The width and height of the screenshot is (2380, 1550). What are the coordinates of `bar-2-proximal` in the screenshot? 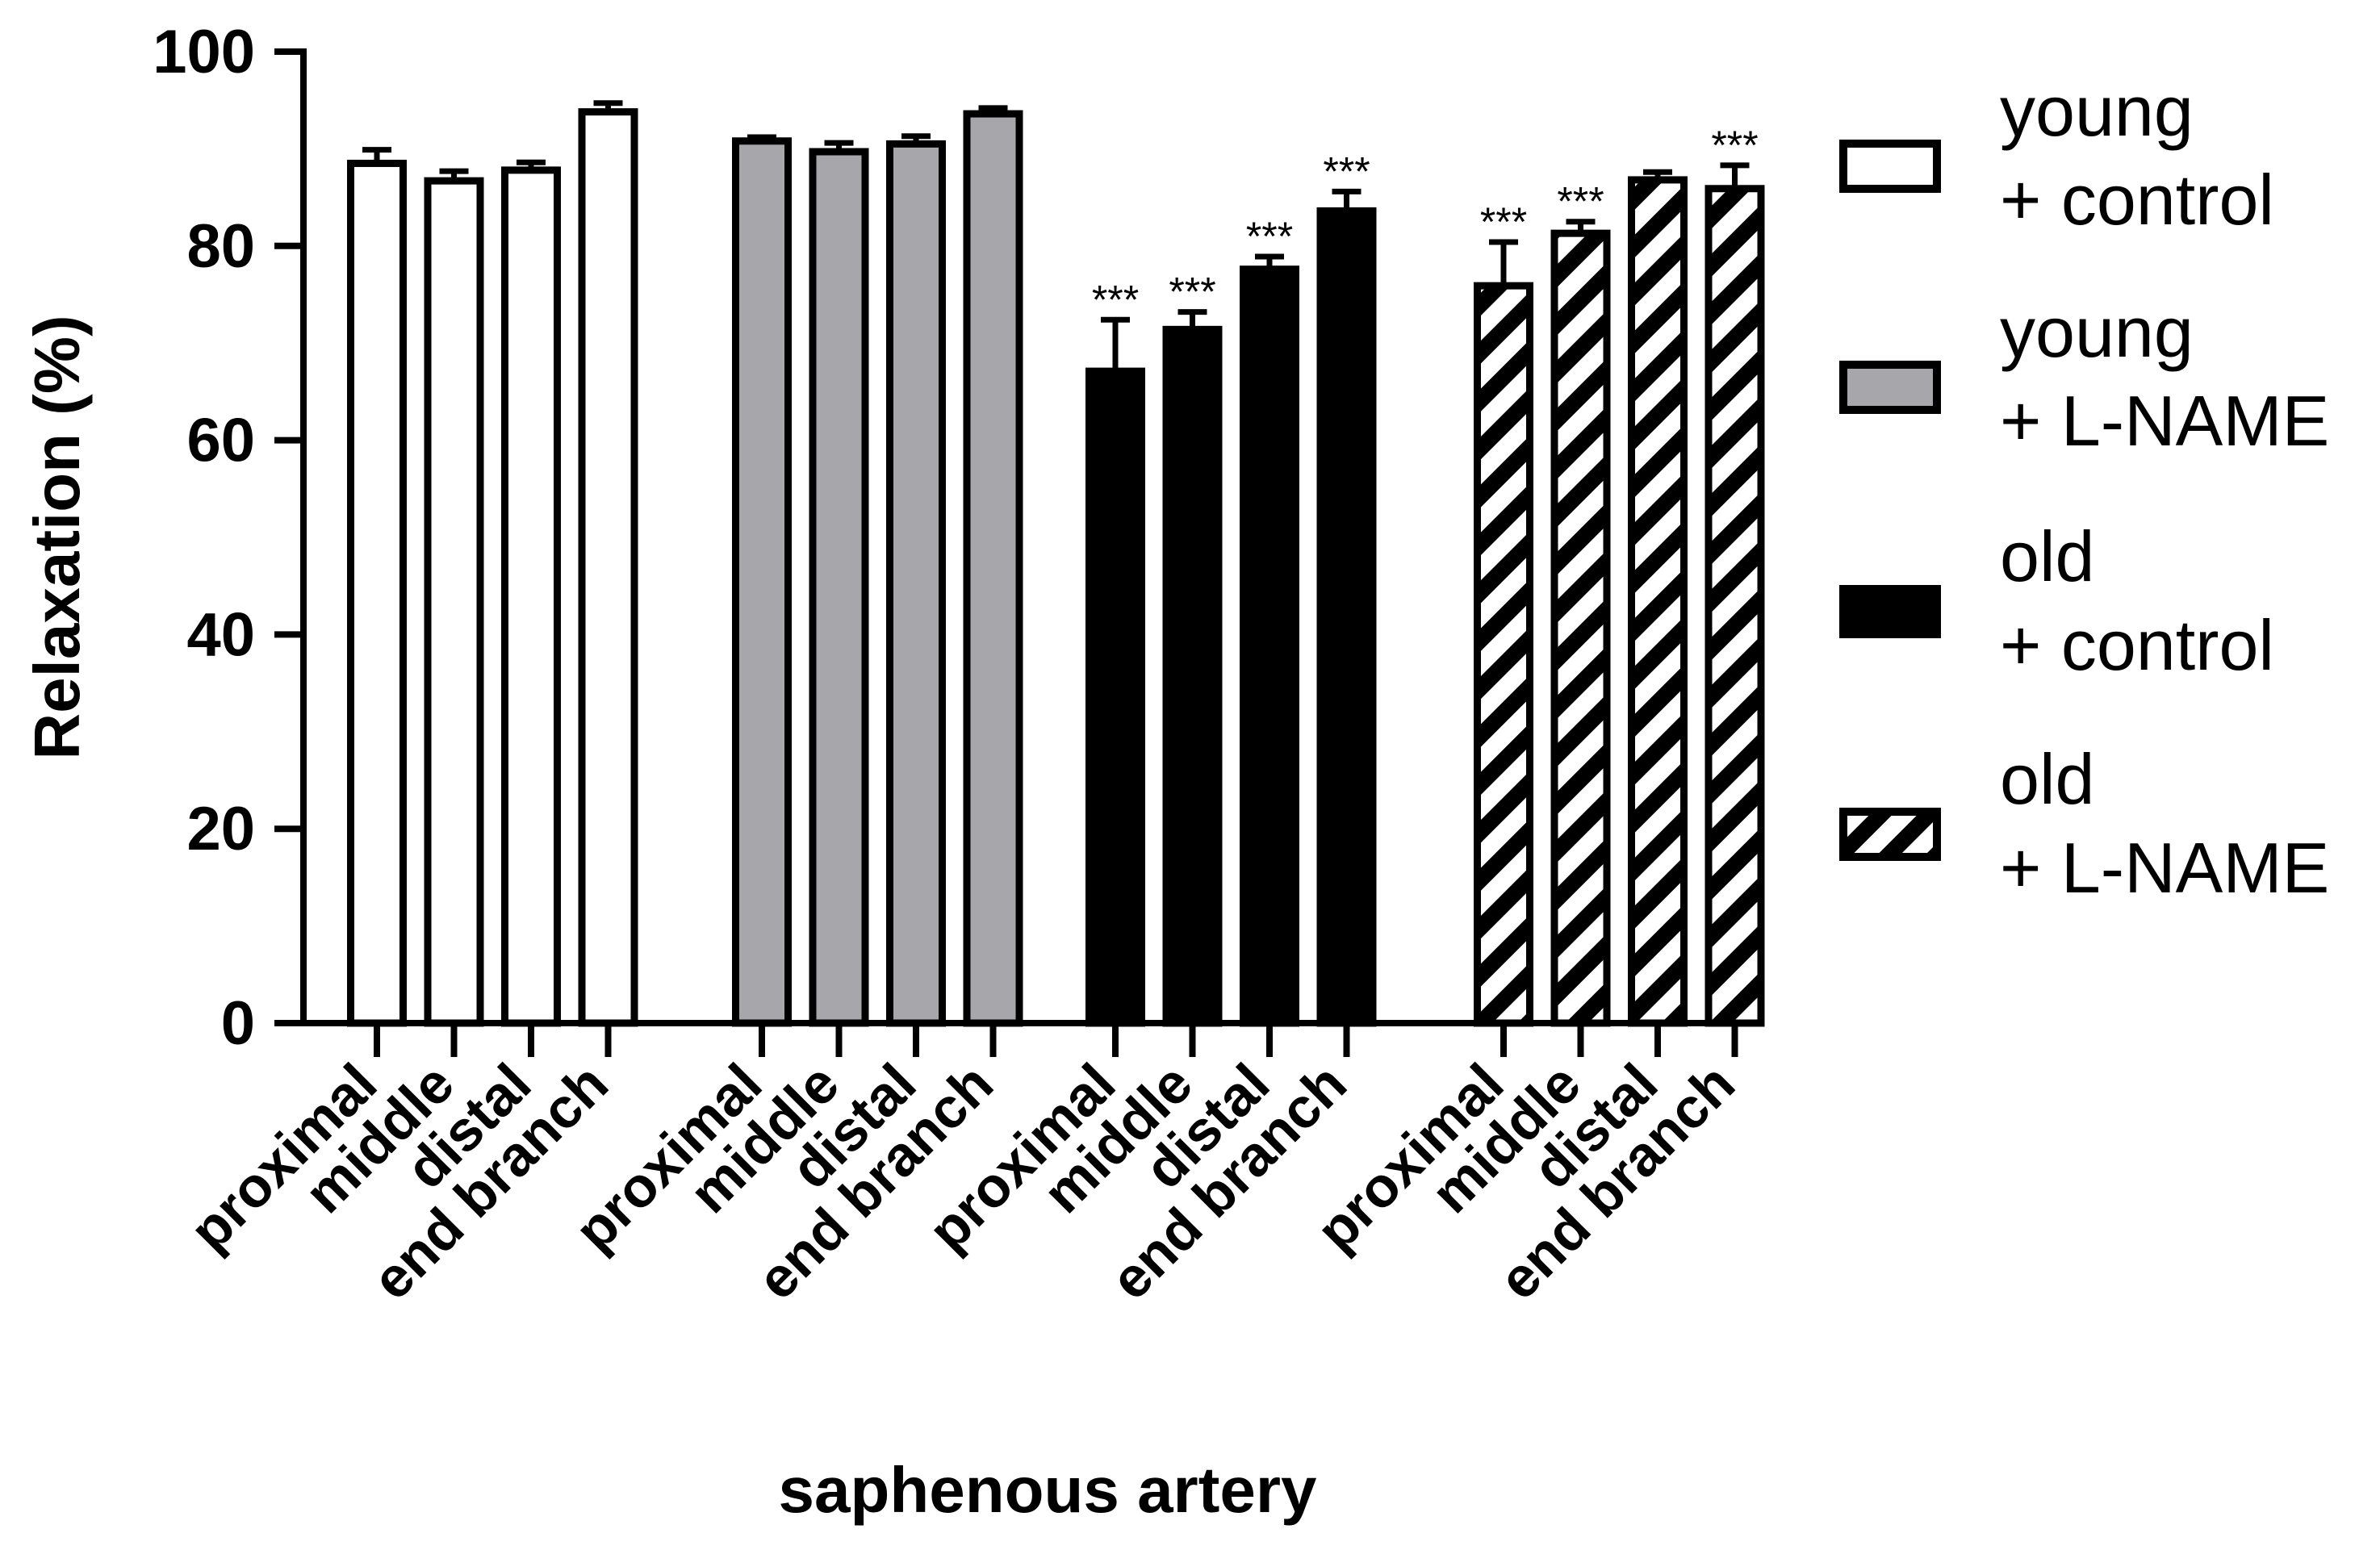 It's located at (762, 582).